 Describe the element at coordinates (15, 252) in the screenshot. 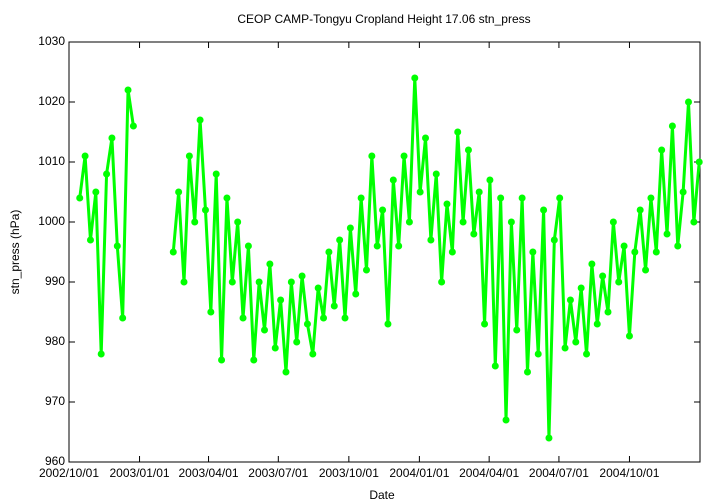

I see `y-axis-label: stn_press (hPa)` at that location.